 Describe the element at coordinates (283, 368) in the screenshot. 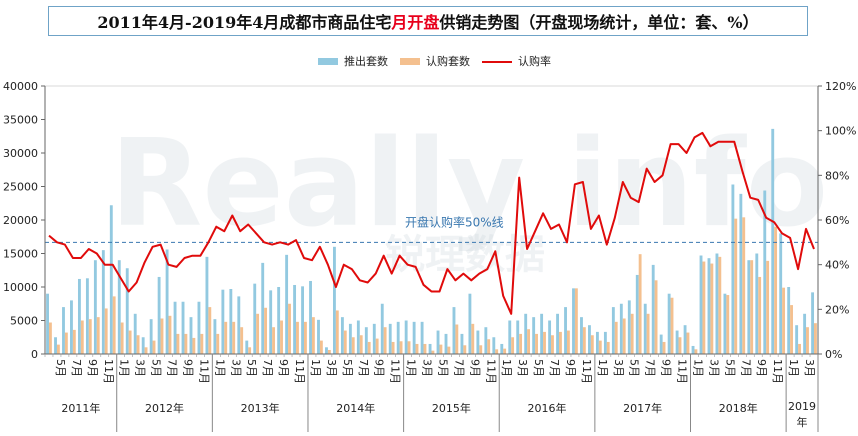

I see `x-month-label: 9月` at that location.